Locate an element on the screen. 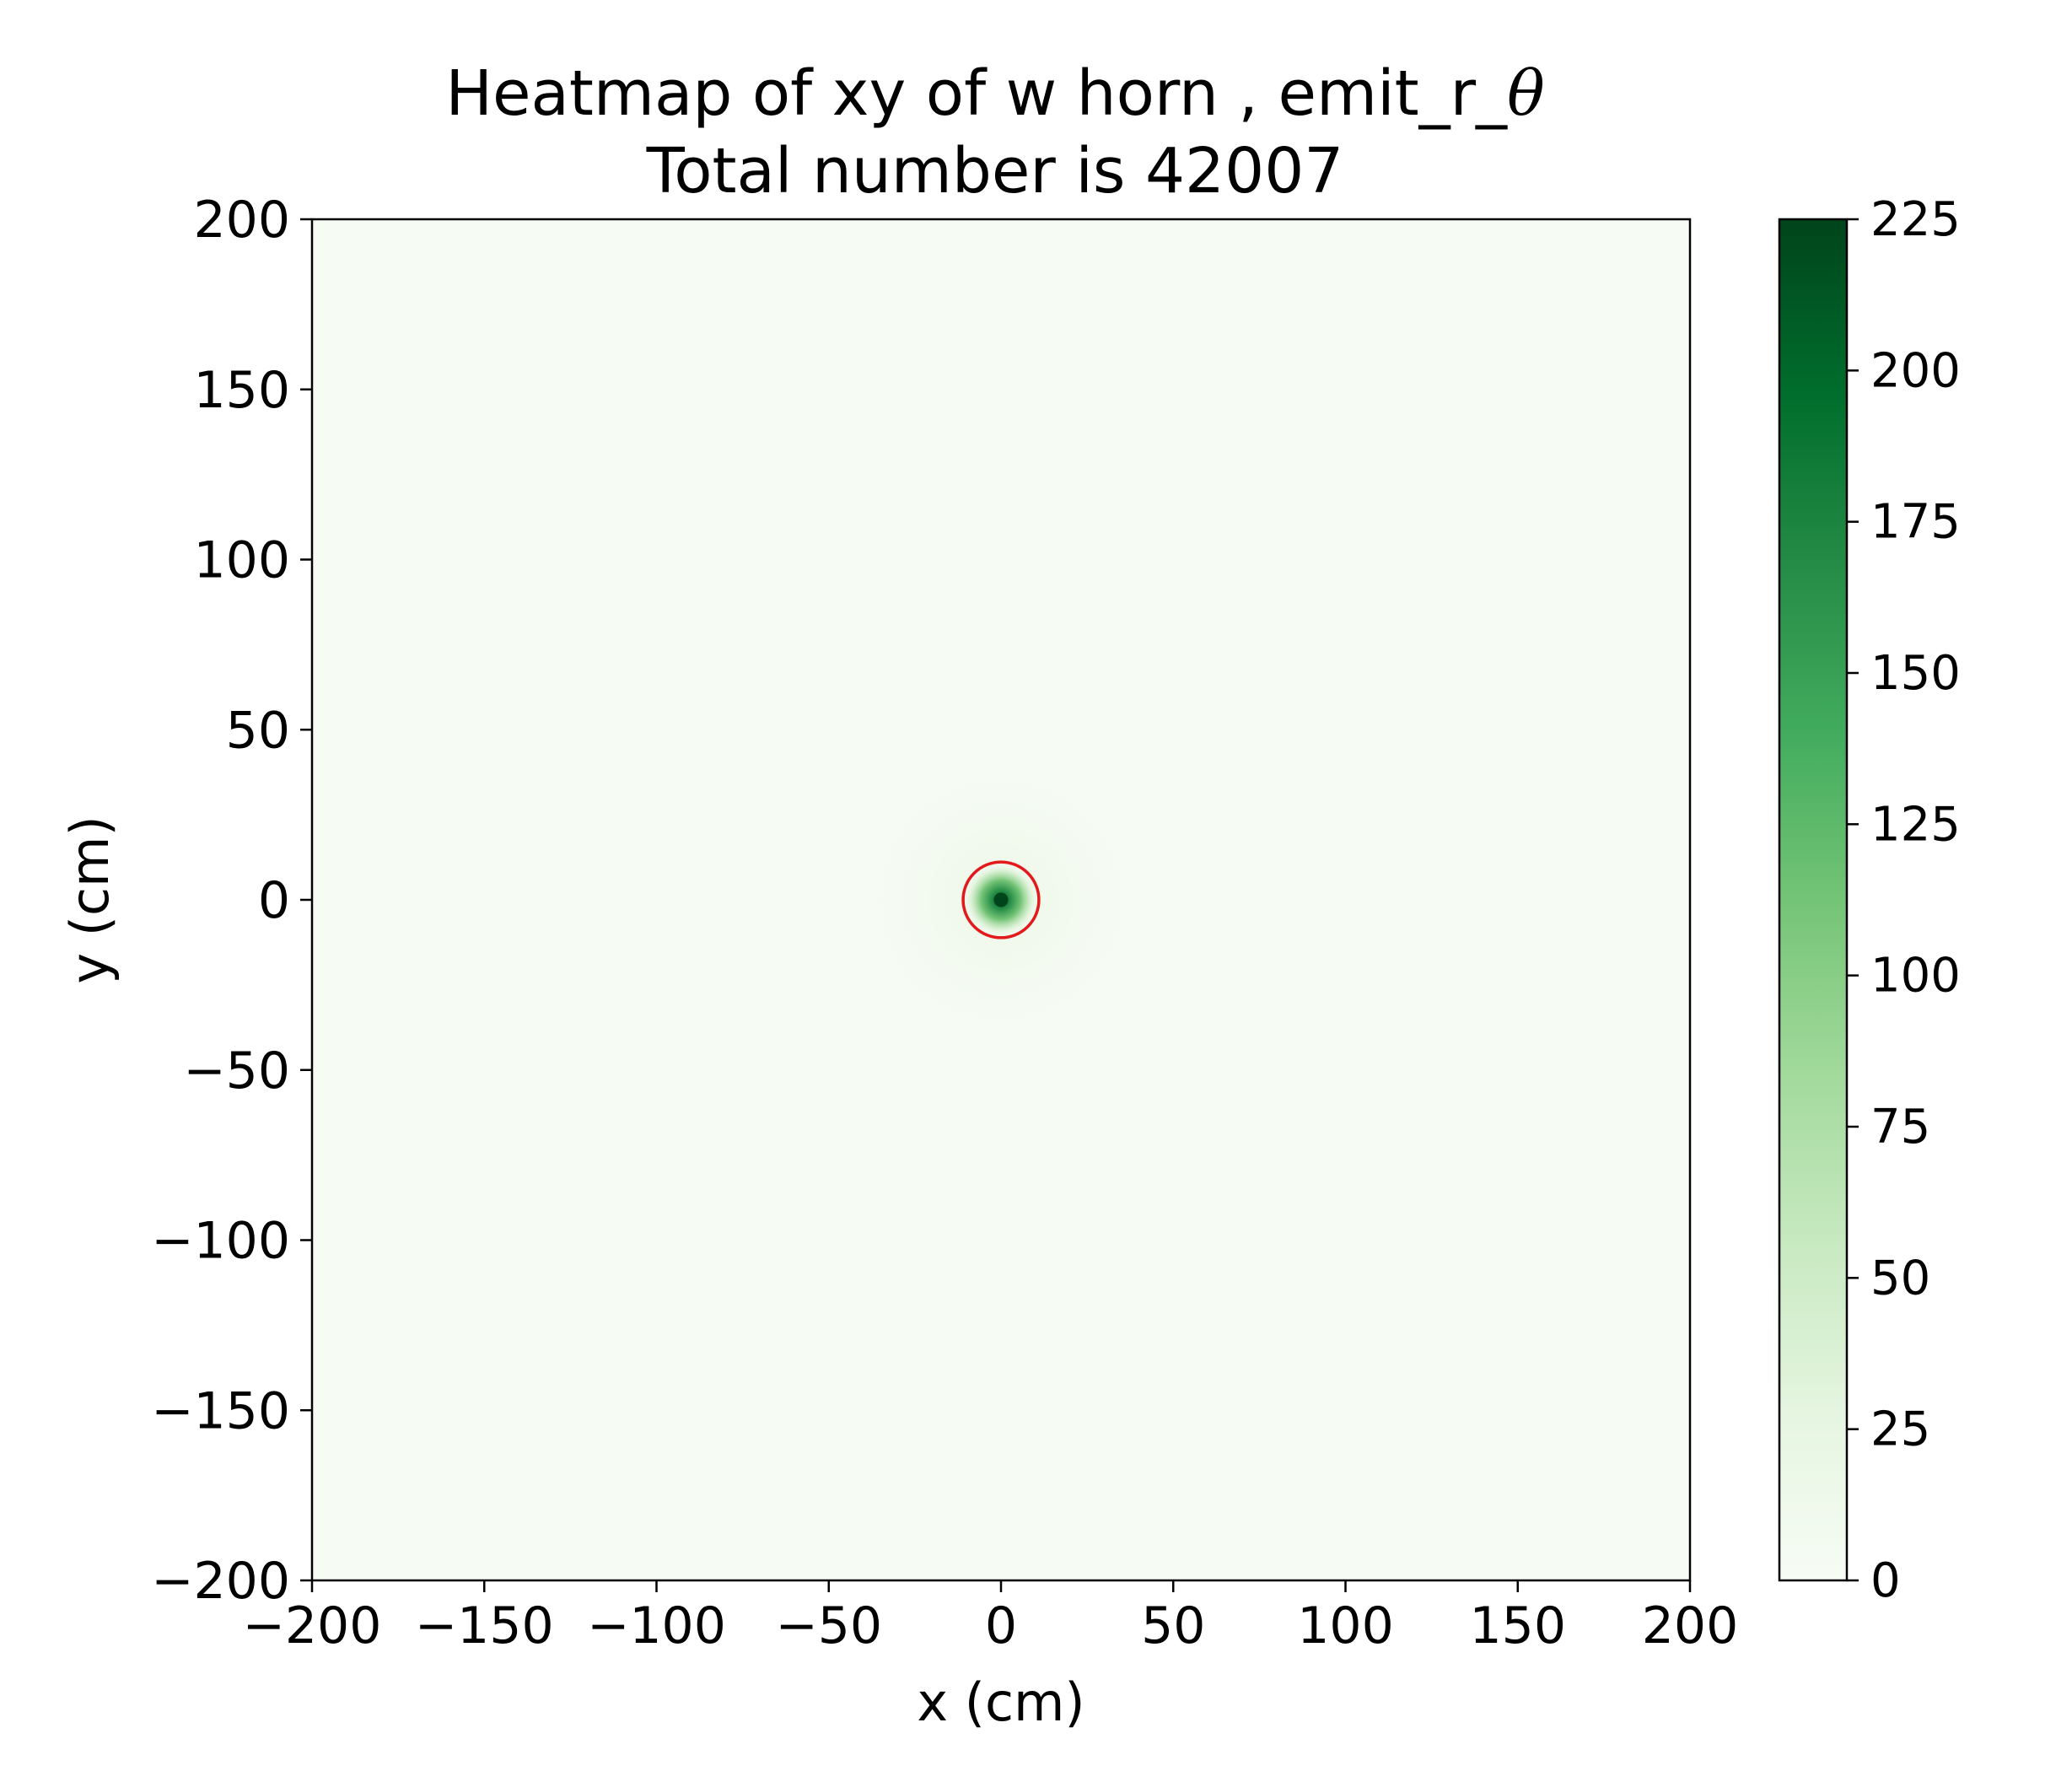 This screenshot has width=2072, height=1771. y-tick-label: −50 is located at coordinates (236, 1071).